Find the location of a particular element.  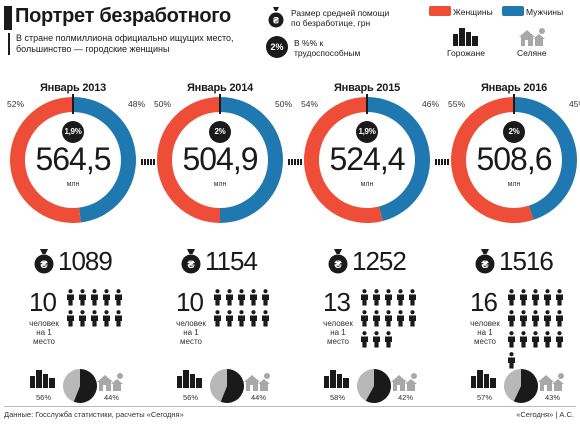

period-year: Январь 2014 is located at coordinates (220, 88).